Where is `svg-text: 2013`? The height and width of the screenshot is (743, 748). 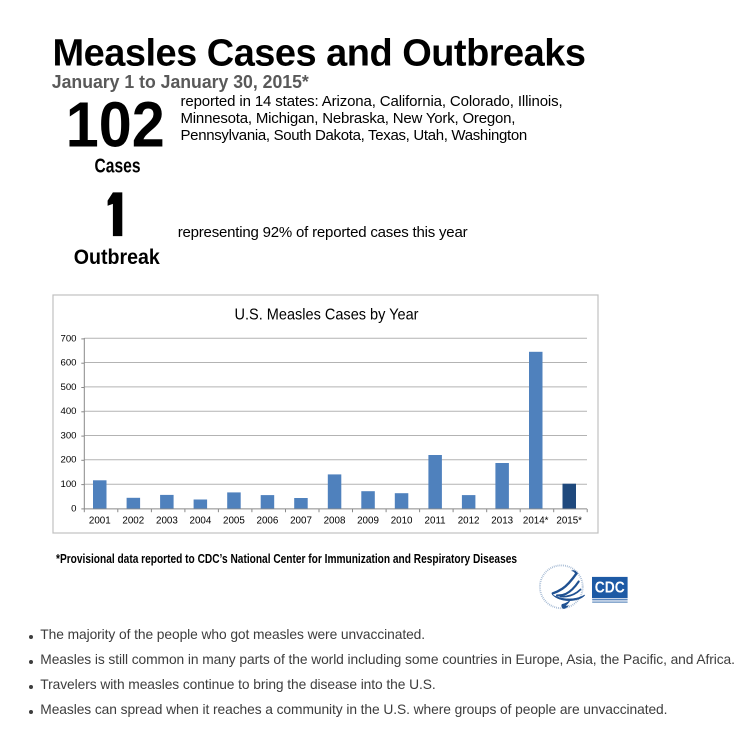
svg-text: 2013 is located at coordinates (502, 520).